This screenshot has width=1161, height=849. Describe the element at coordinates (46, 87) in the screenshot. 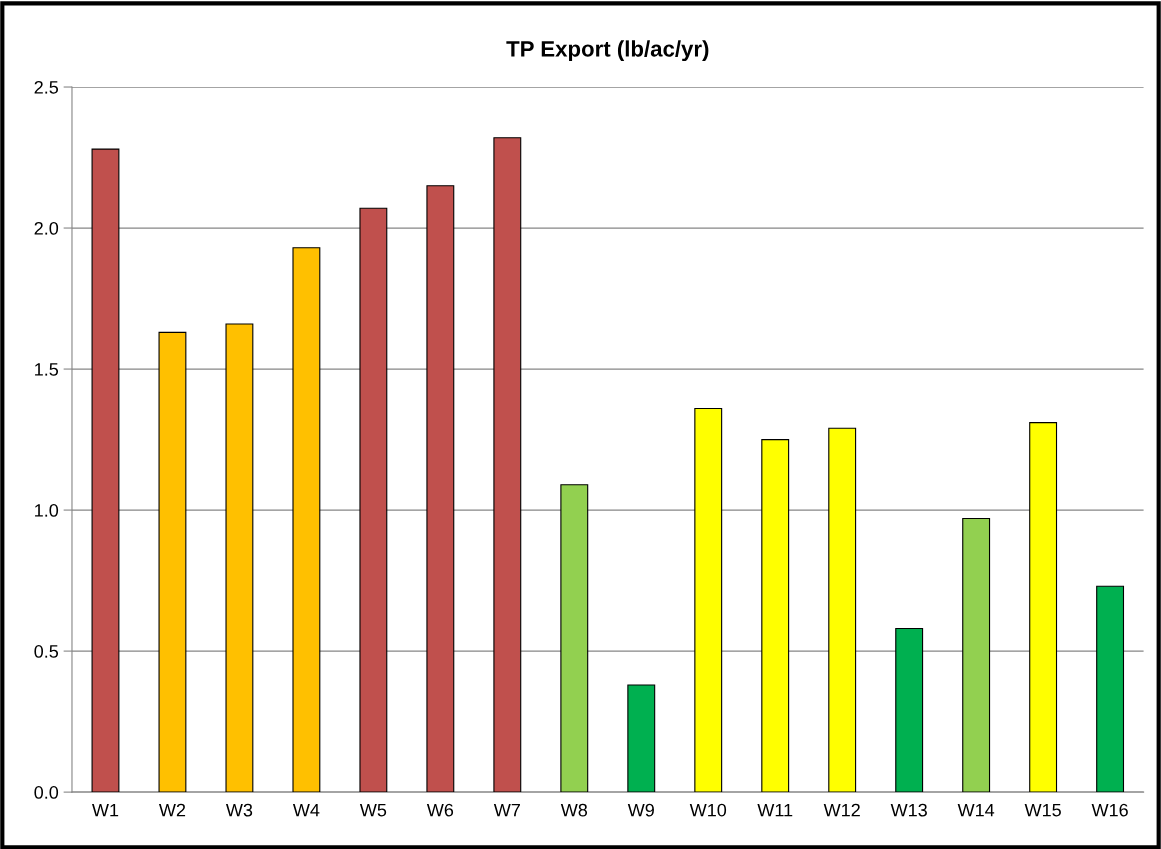

I see `y-tick-label: 2.5` at that location.